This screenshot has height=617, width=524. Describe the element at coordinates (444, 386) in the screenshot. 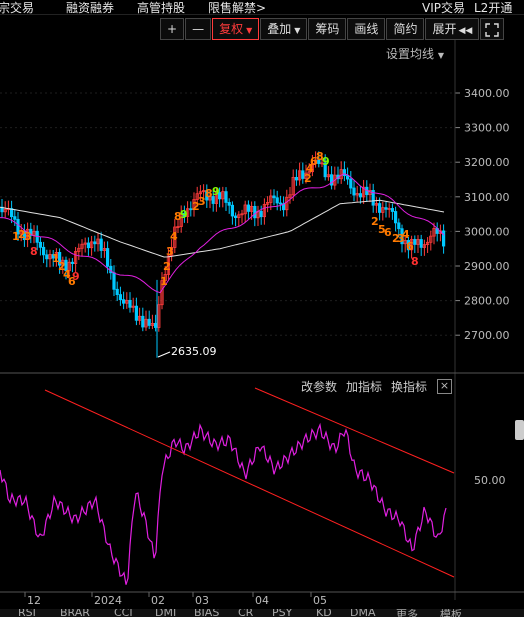

I see `close-icon: ×` at that location.